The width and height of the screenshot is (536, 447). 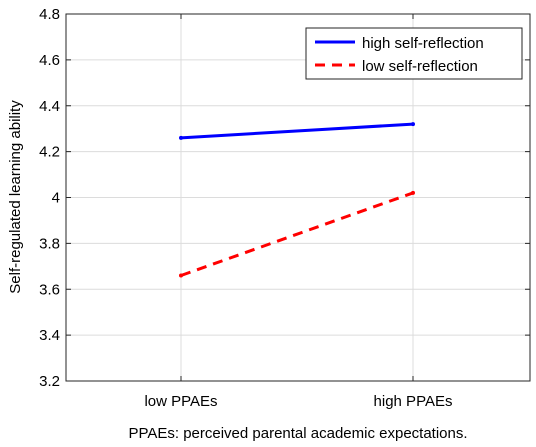 I want to click on y-tick-label: 4.4, so click(x=49, y=106).